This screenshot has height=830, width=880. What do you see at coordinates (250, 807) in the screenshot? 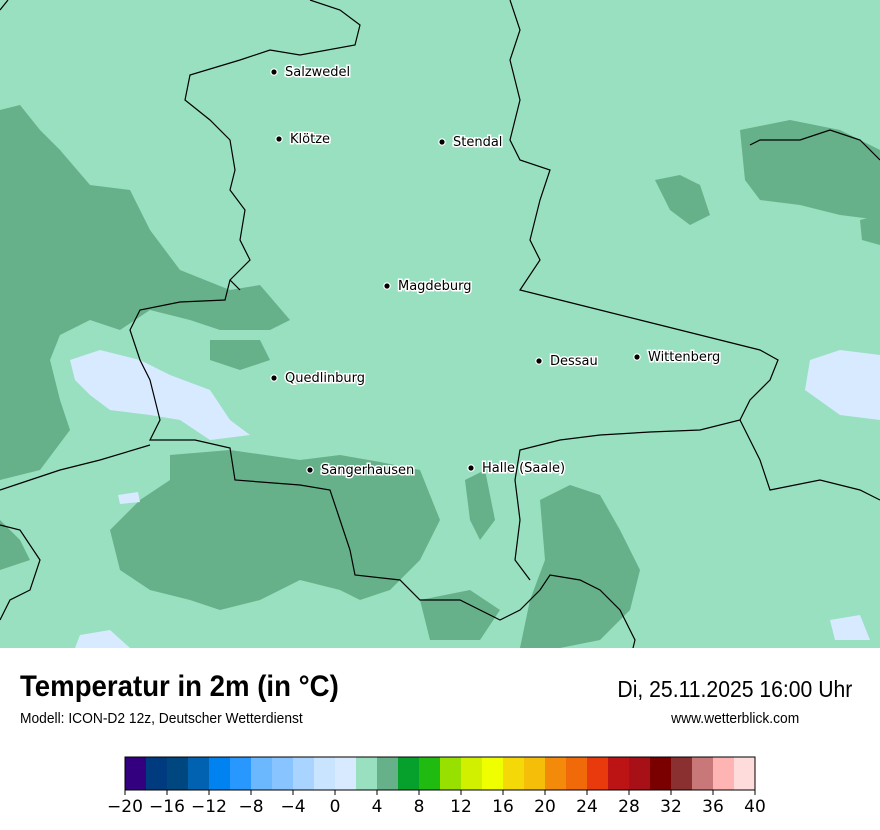
I see `legend-tick-label: −8` at bounding box center [250, 807].